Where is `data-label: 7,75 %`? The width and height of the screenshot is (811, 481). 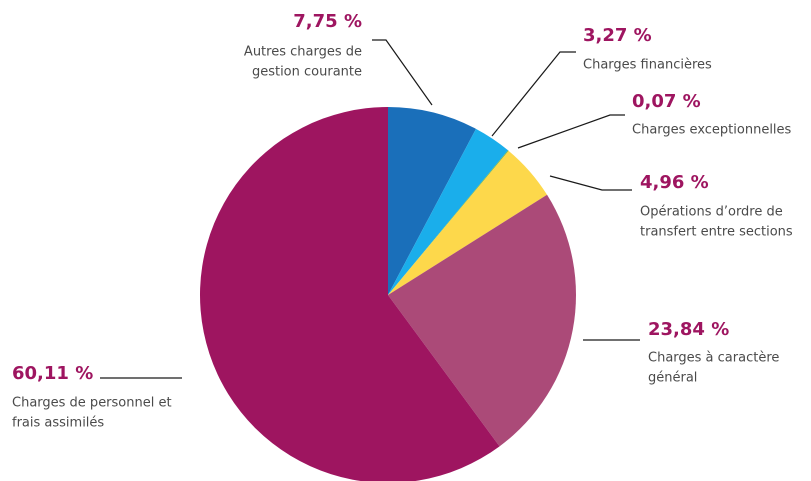
data-label: 7,75 % is located at coordinates (327, 21).